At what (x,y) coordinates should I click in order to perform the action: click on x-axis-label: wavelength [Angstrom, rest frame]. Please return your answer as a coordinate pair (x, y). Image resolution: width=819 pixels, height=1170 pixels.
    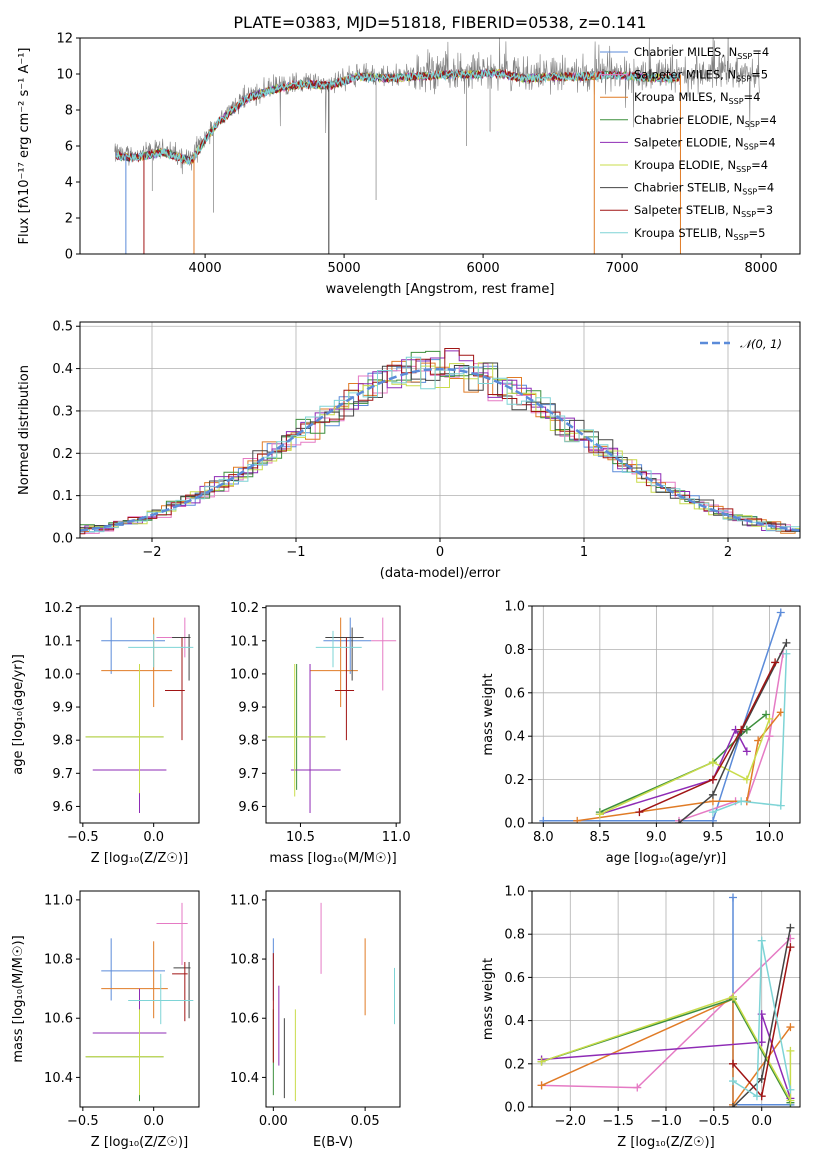
    Looking at the image, I should click on (440, 289).